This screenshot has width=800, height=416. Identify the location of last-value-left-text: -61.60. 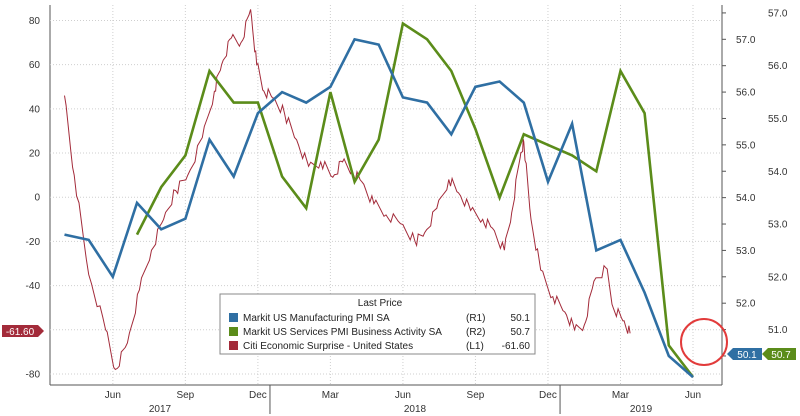
(20, 332).